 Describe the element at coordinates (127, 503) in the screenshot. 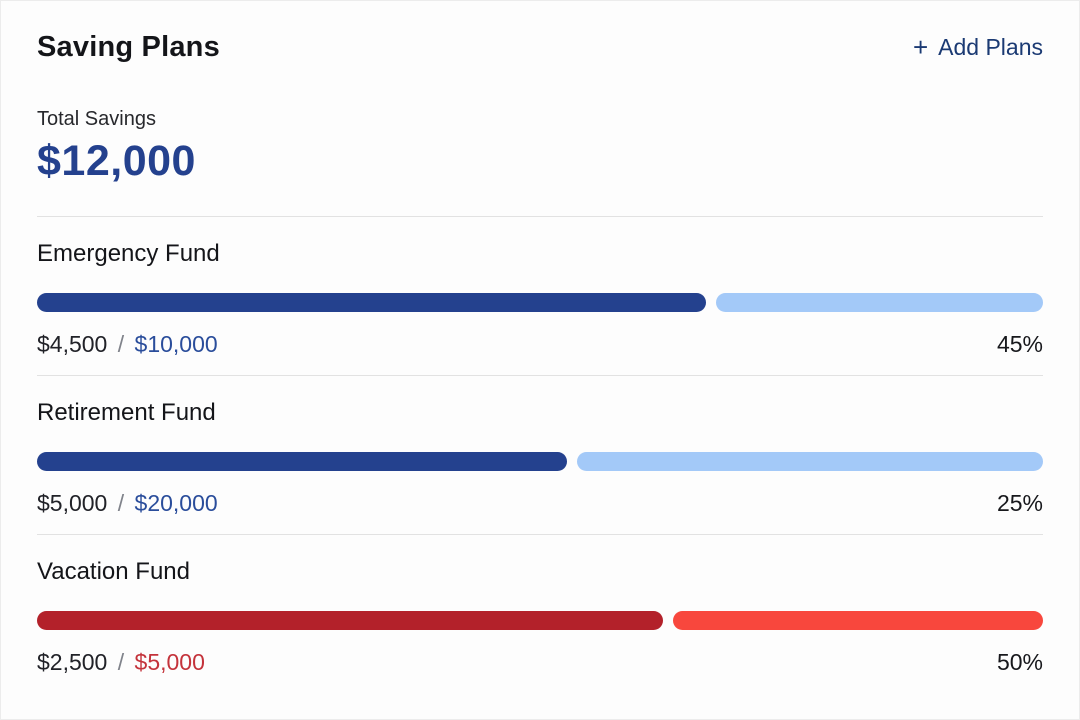

I see `amount-text: $5,000 / $20,000` at that location.